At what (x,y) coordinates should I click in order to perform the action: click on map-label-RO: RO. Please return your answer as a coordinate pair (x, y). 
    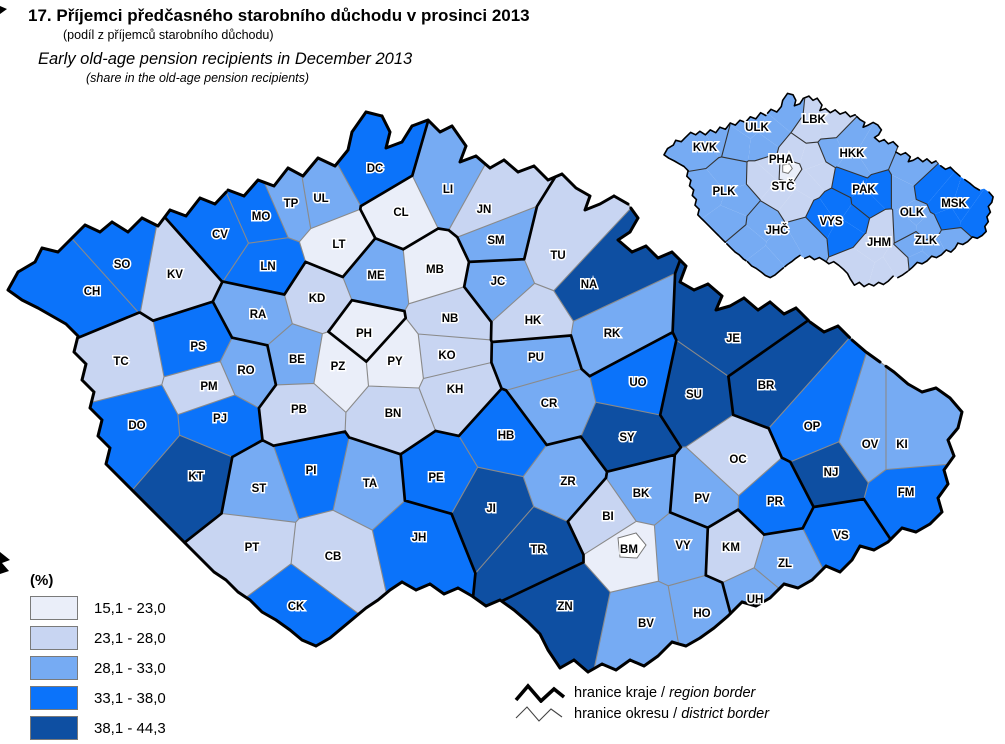
    Looking at the image, I should click on (245, 371).